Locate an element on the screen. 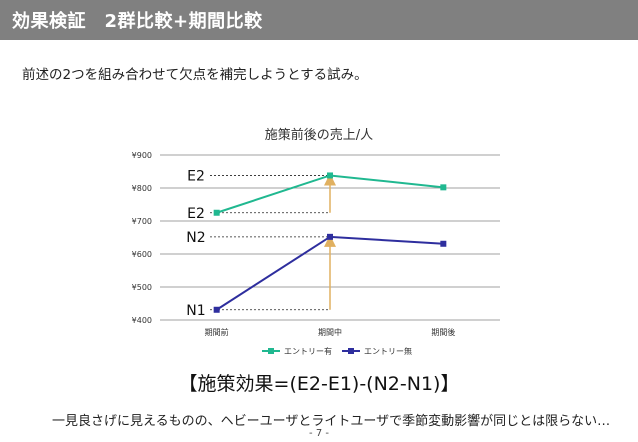  legend-label: エントリー無 is located at coordinates (388, 351).